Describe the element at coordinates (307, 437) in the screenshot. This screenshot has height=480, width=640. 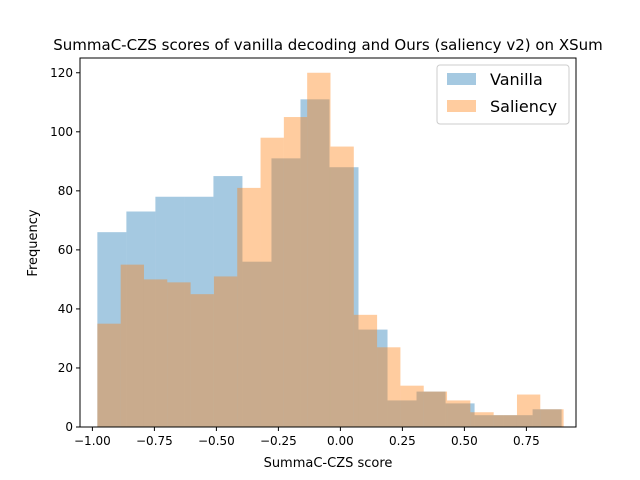
I see `x-axis-ticks: −1.00 −0.75 −0.50 −0.25 0.00 0.25 0.50 0.75` at that location.